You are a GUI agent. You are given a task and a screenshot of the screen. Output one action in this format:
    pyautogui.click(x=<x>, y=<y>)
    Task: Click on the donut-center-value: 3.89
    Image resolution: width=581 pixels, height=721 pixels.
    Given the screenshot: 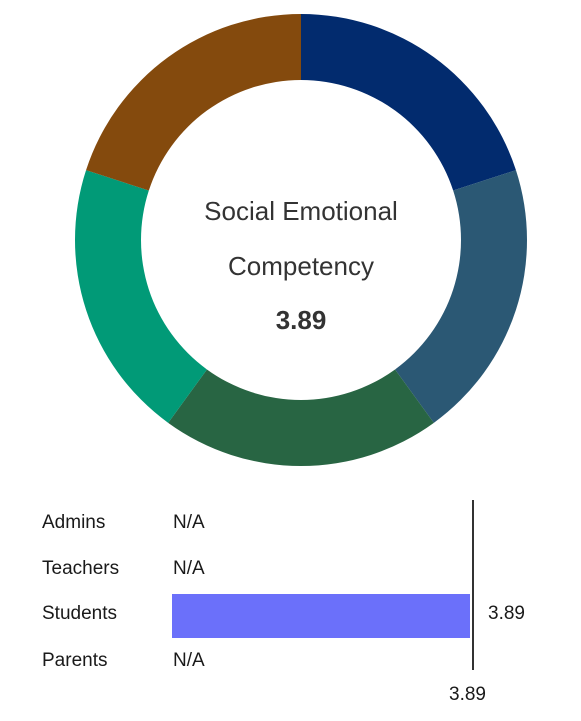 What is the action you would take?
    pyautogui.click(x=301, y=320)
    